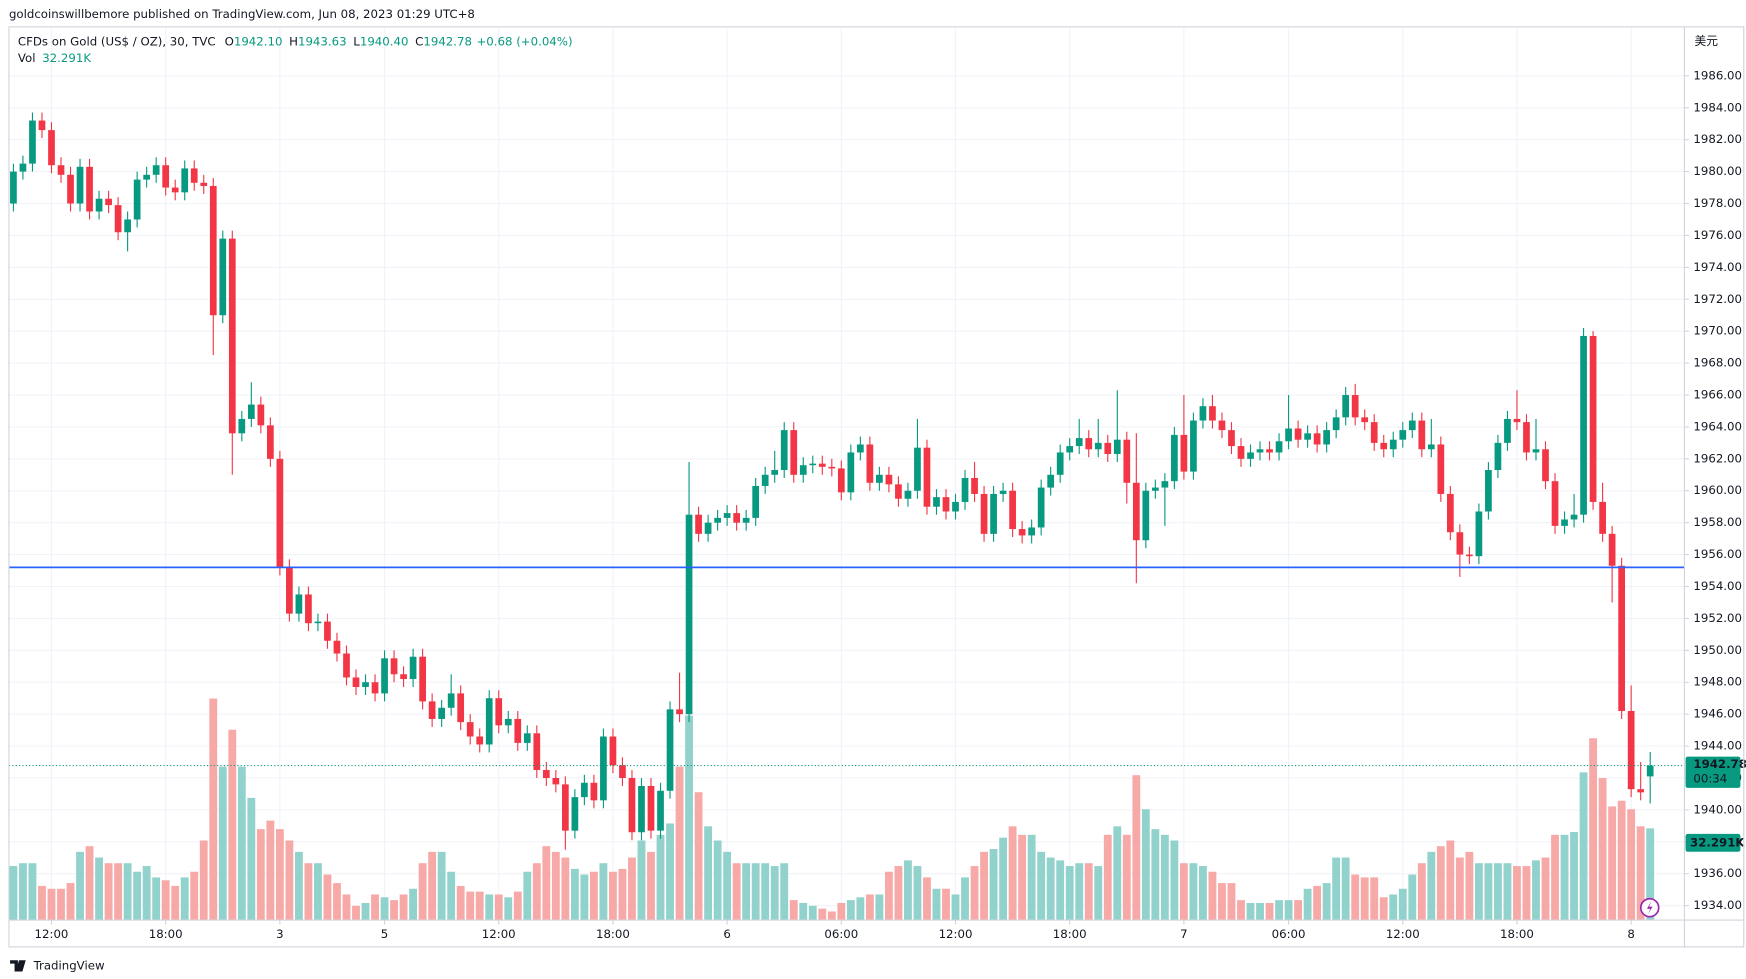  What do you see at coordinates (229, 41) in the screenshot?
I see `legend-key: O` at bounding box center [229, 41].